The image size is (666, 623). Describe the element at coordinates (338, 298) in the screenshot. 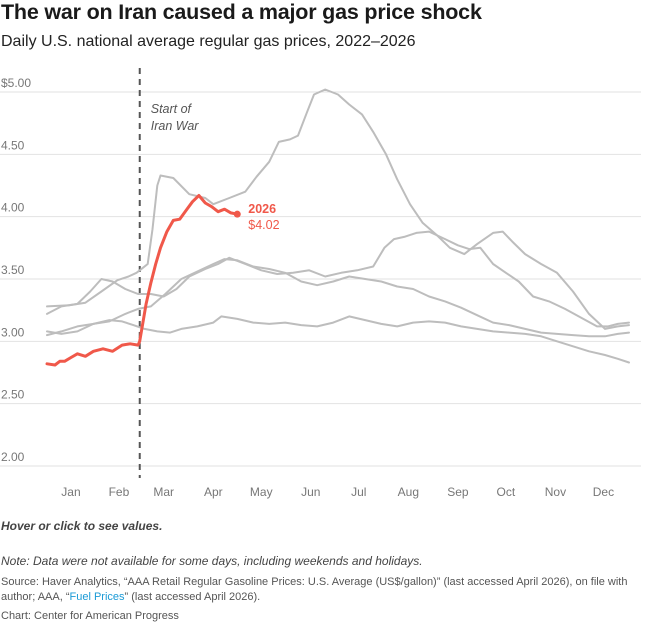

I see `series-line-2024` at that location.